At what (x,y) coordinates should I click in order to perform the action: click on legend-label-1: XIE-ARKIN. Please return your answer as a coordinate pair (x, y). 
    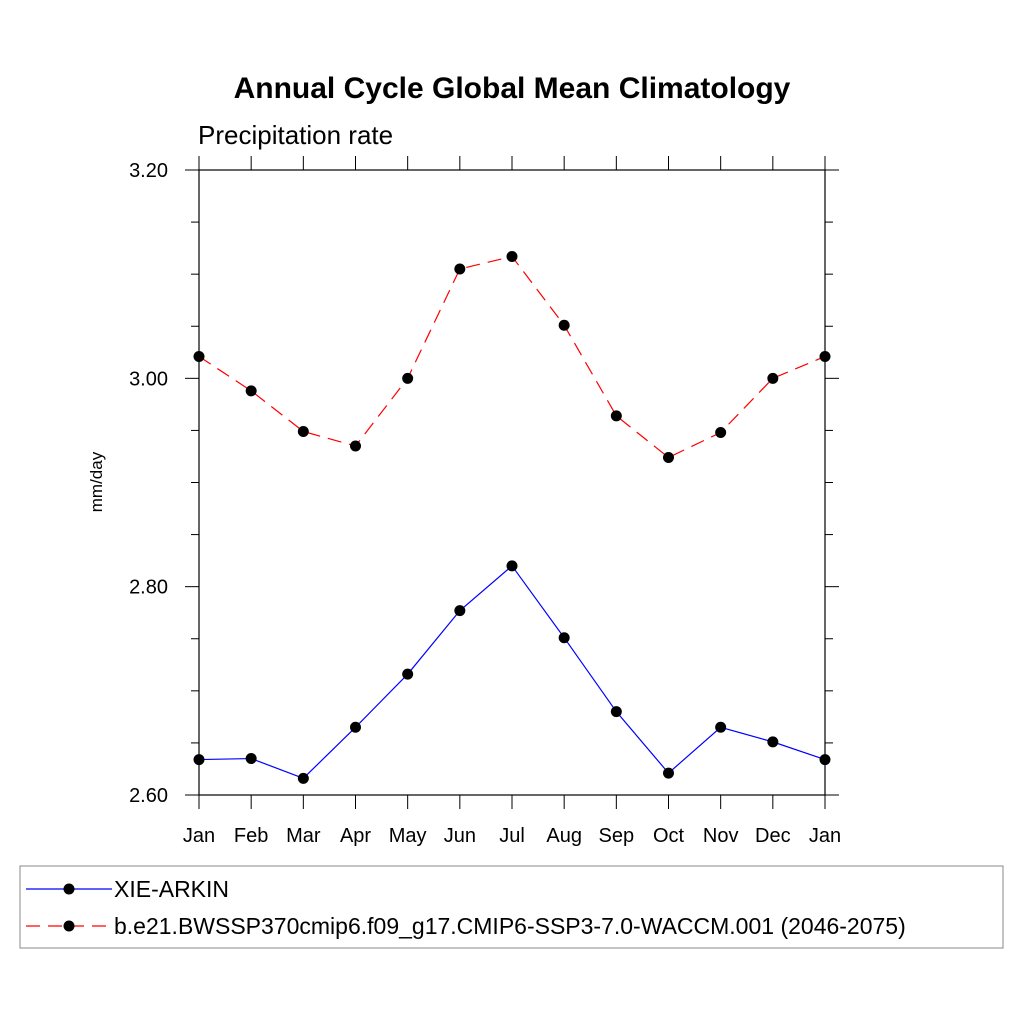
    Looking at the image, I should click on (171, 889).